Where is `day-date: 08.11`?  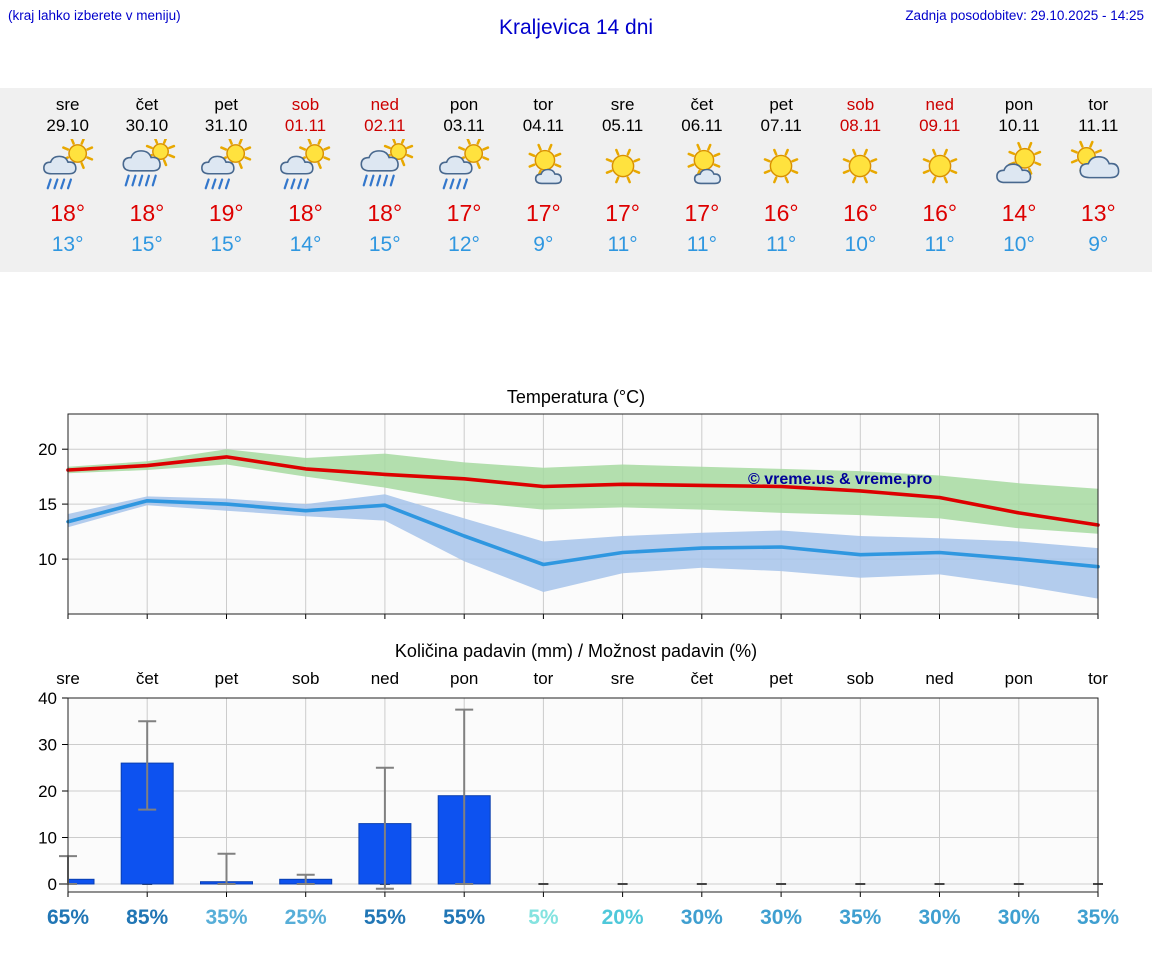
day-date: 08.11 is located at coordinates (860, 125).